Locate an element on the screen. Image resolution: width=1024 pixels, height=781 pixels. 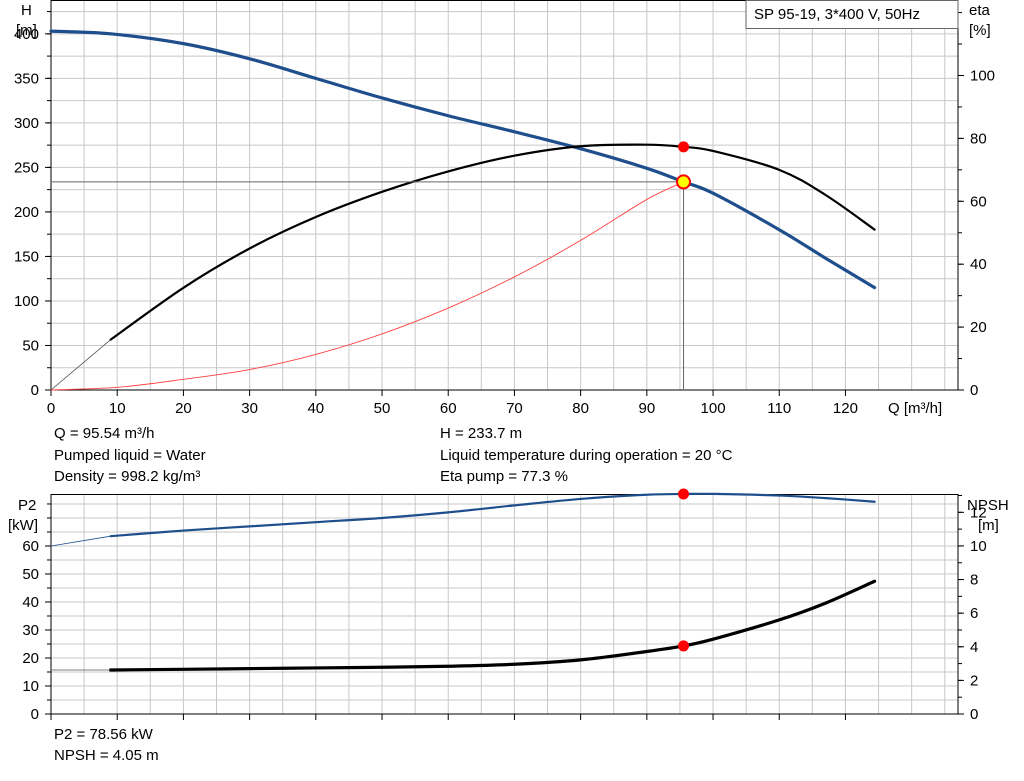
bottom-left-tick-label: 10 is located at coordinates (30, 686).